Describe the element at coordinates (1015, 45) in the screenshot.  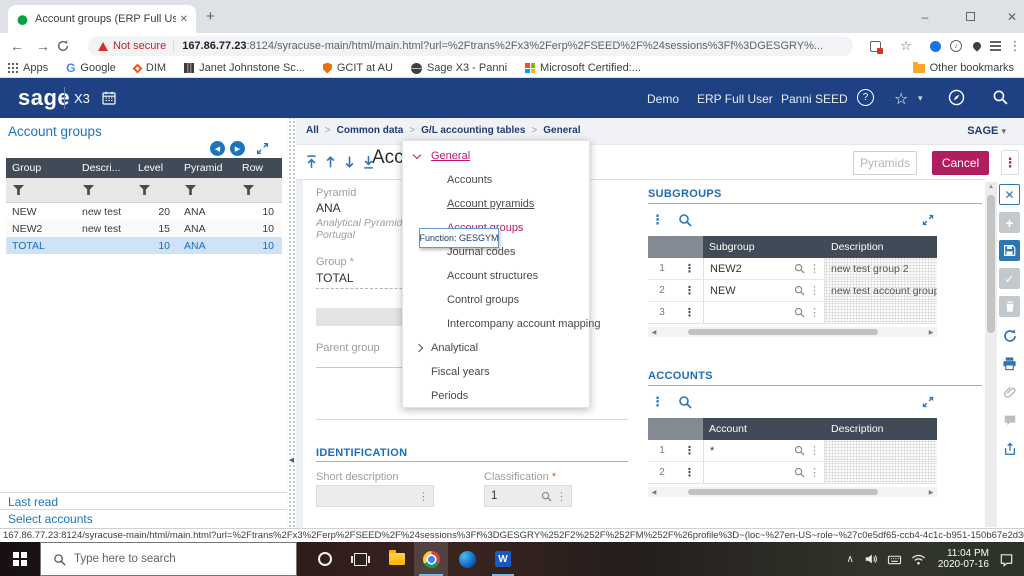
I see `browser-menu-icon: ⋮` at that location.